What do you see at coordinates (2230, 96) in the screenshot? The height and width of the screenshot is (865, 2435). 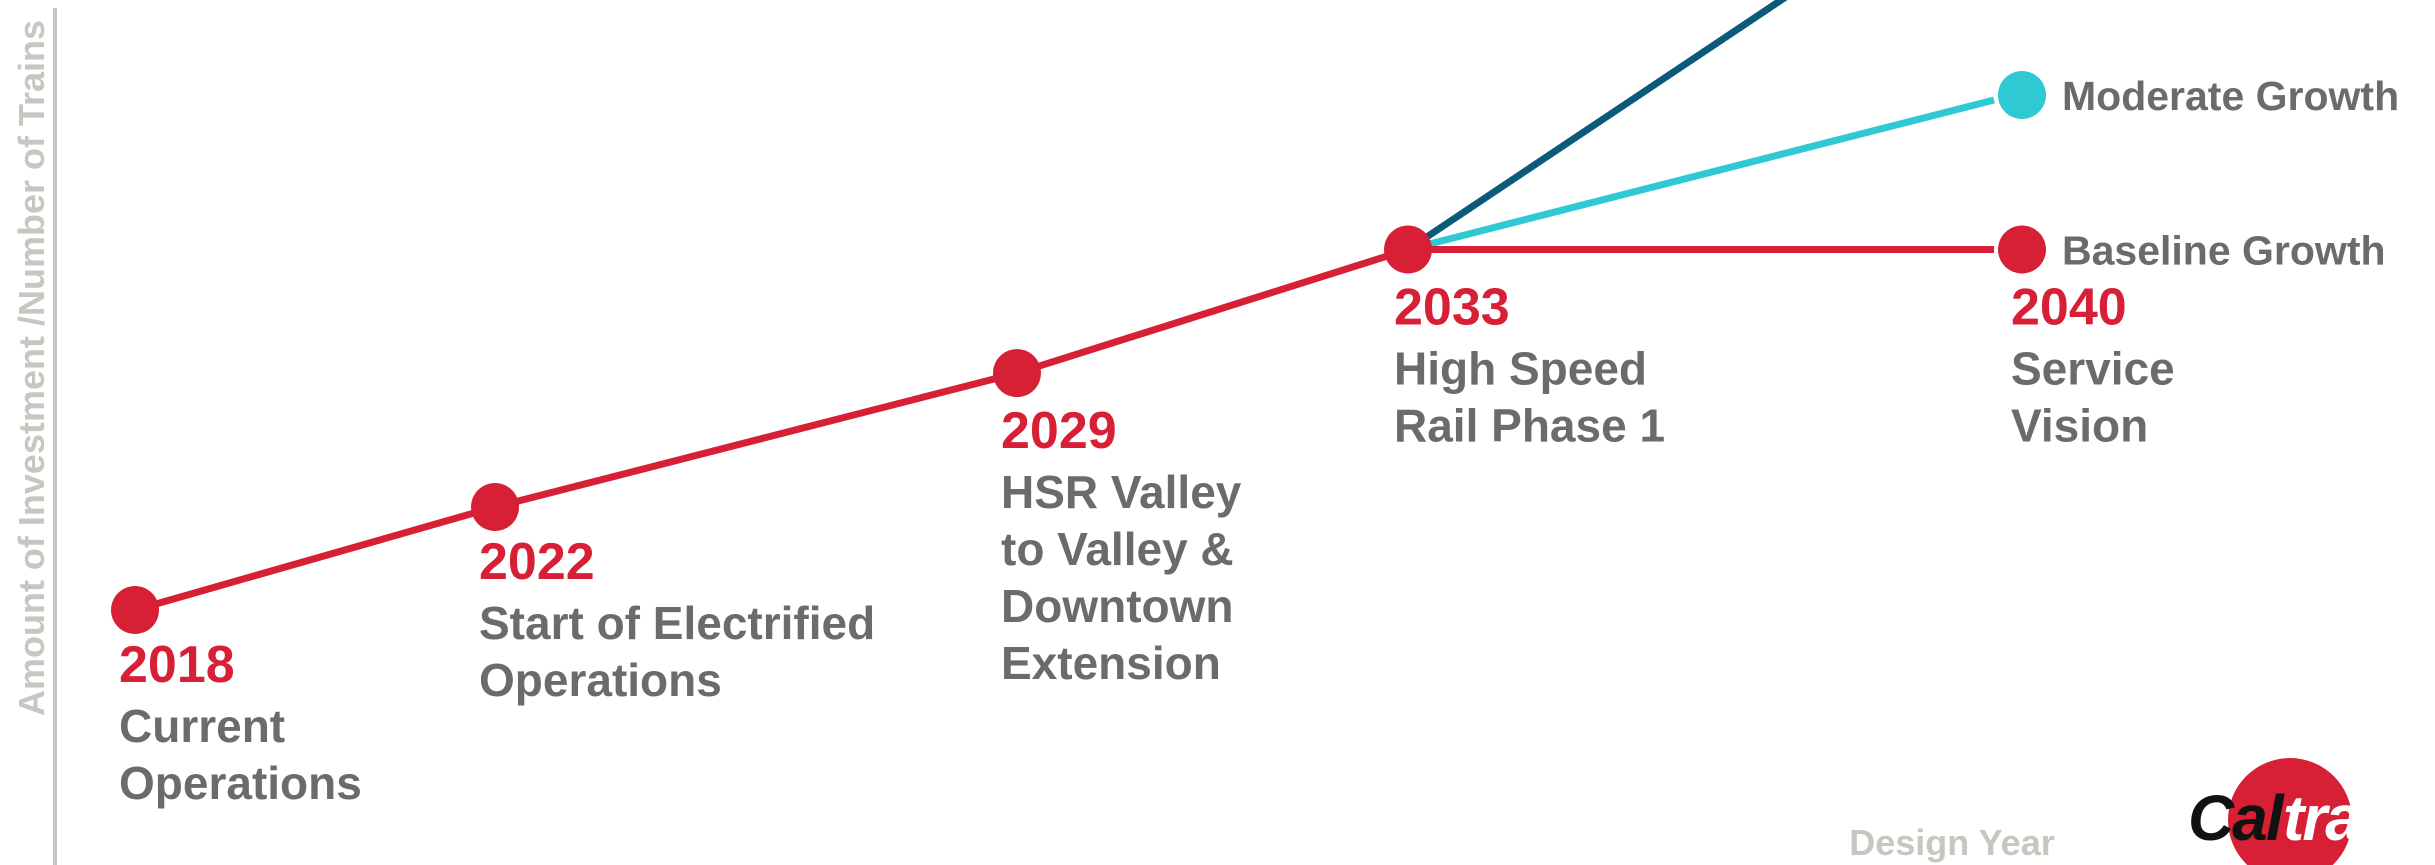 I see `scenario-label-moderate: Moderate Growth` at bounding box center [2230, 96].